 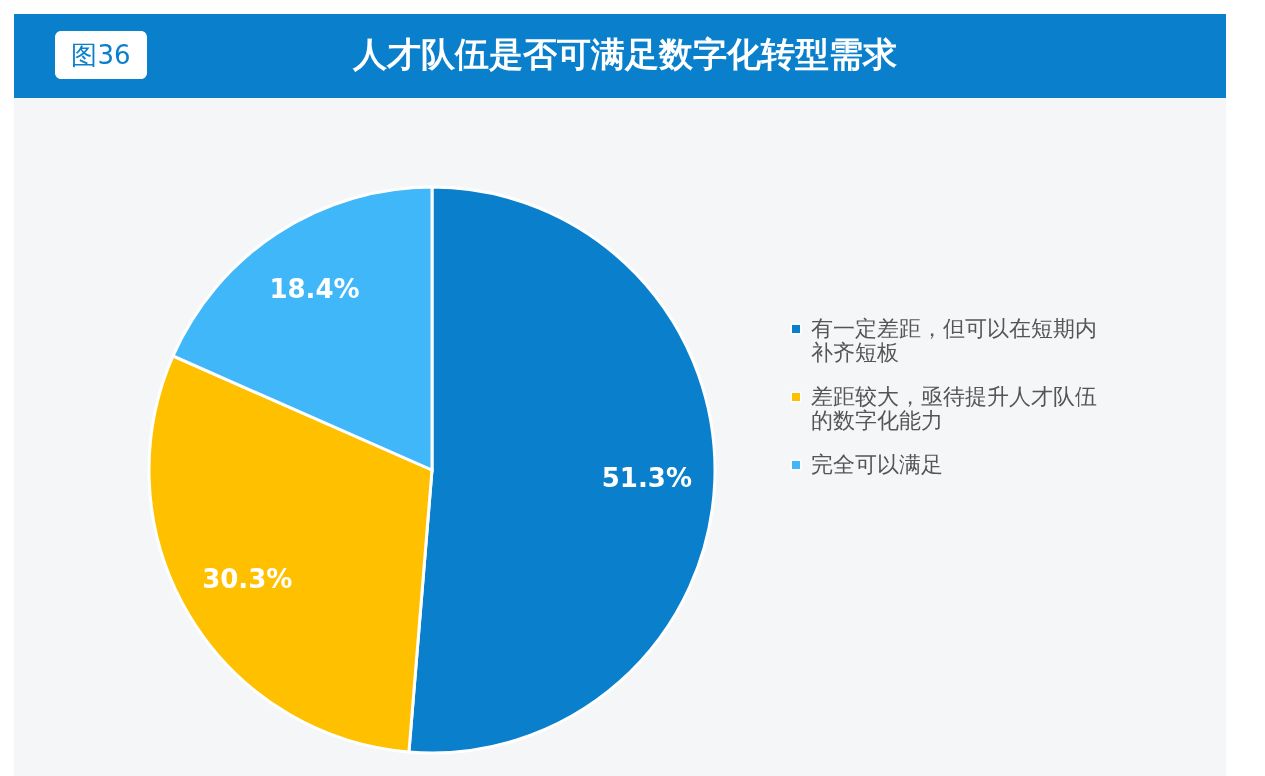 I want to click on chart-title: 人才队伍是否可满足数字化转型需求, so click(x=624, y=54).